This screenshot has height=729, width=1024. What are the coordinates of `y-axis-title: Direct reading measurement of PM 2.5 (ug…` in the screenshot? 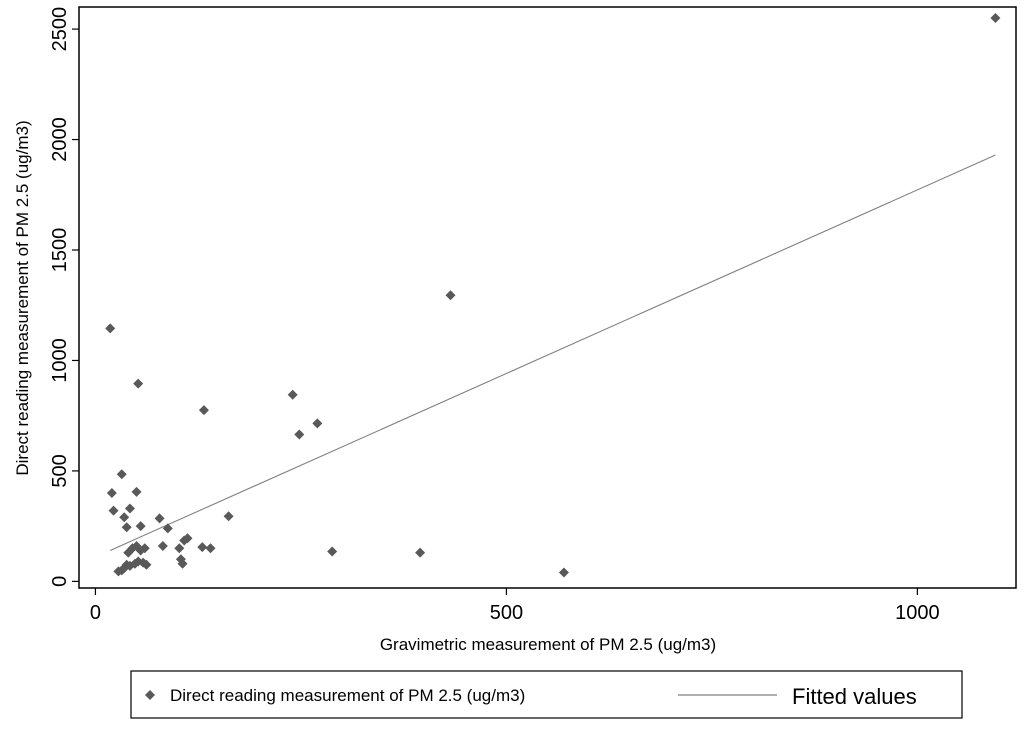 It's located at (22, 297).